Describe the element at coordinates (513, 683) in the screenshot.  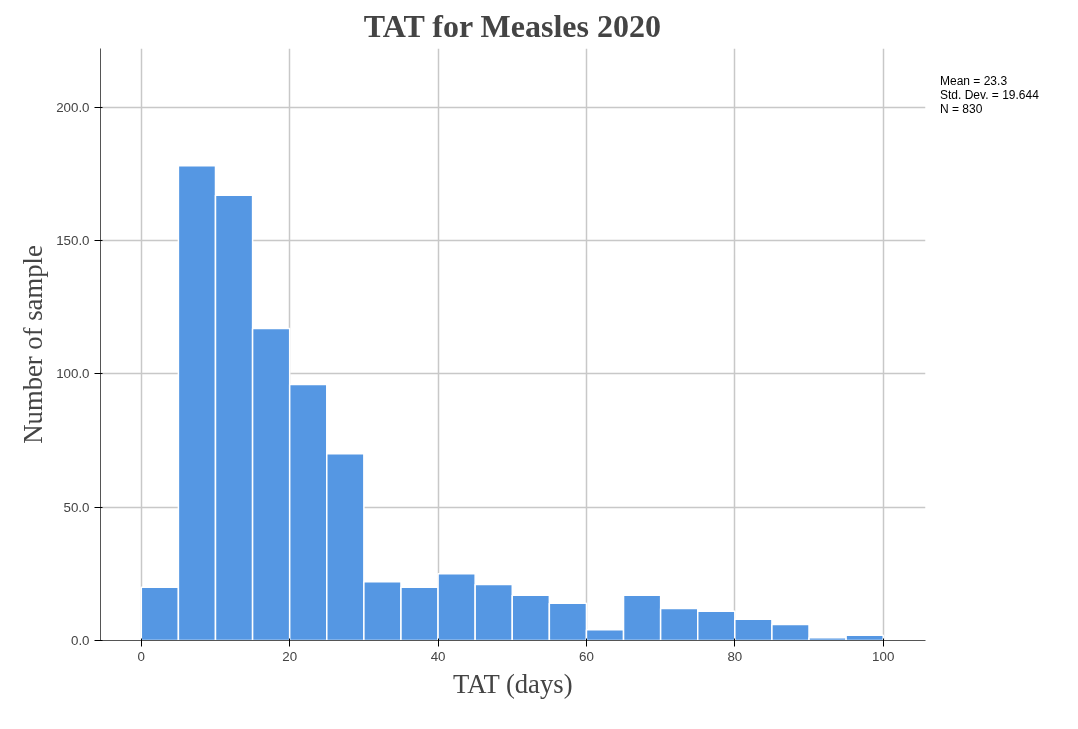
I see `x-axis-title: TAT (days)` at that location.